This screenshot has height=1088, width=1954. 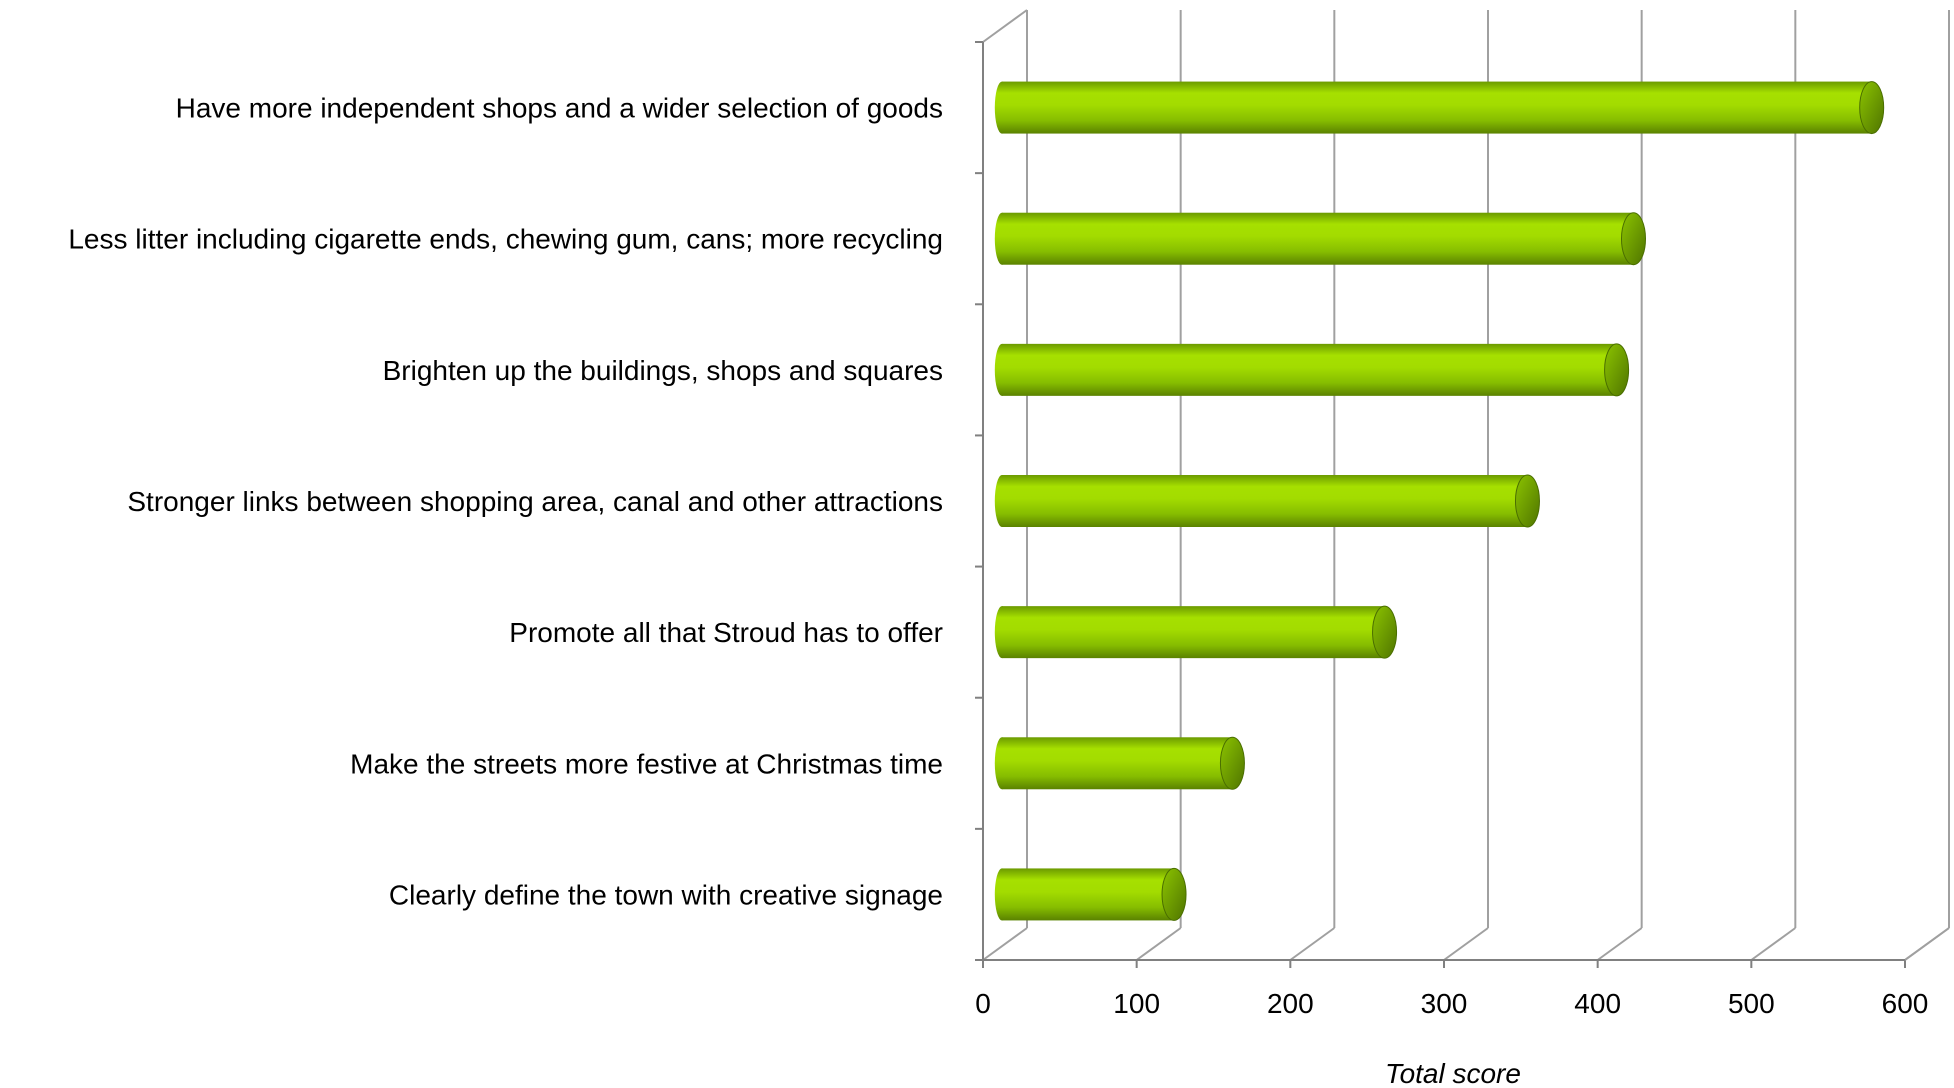 I want to click on x-tick-label: 100, so click(x=1136, y=1003).